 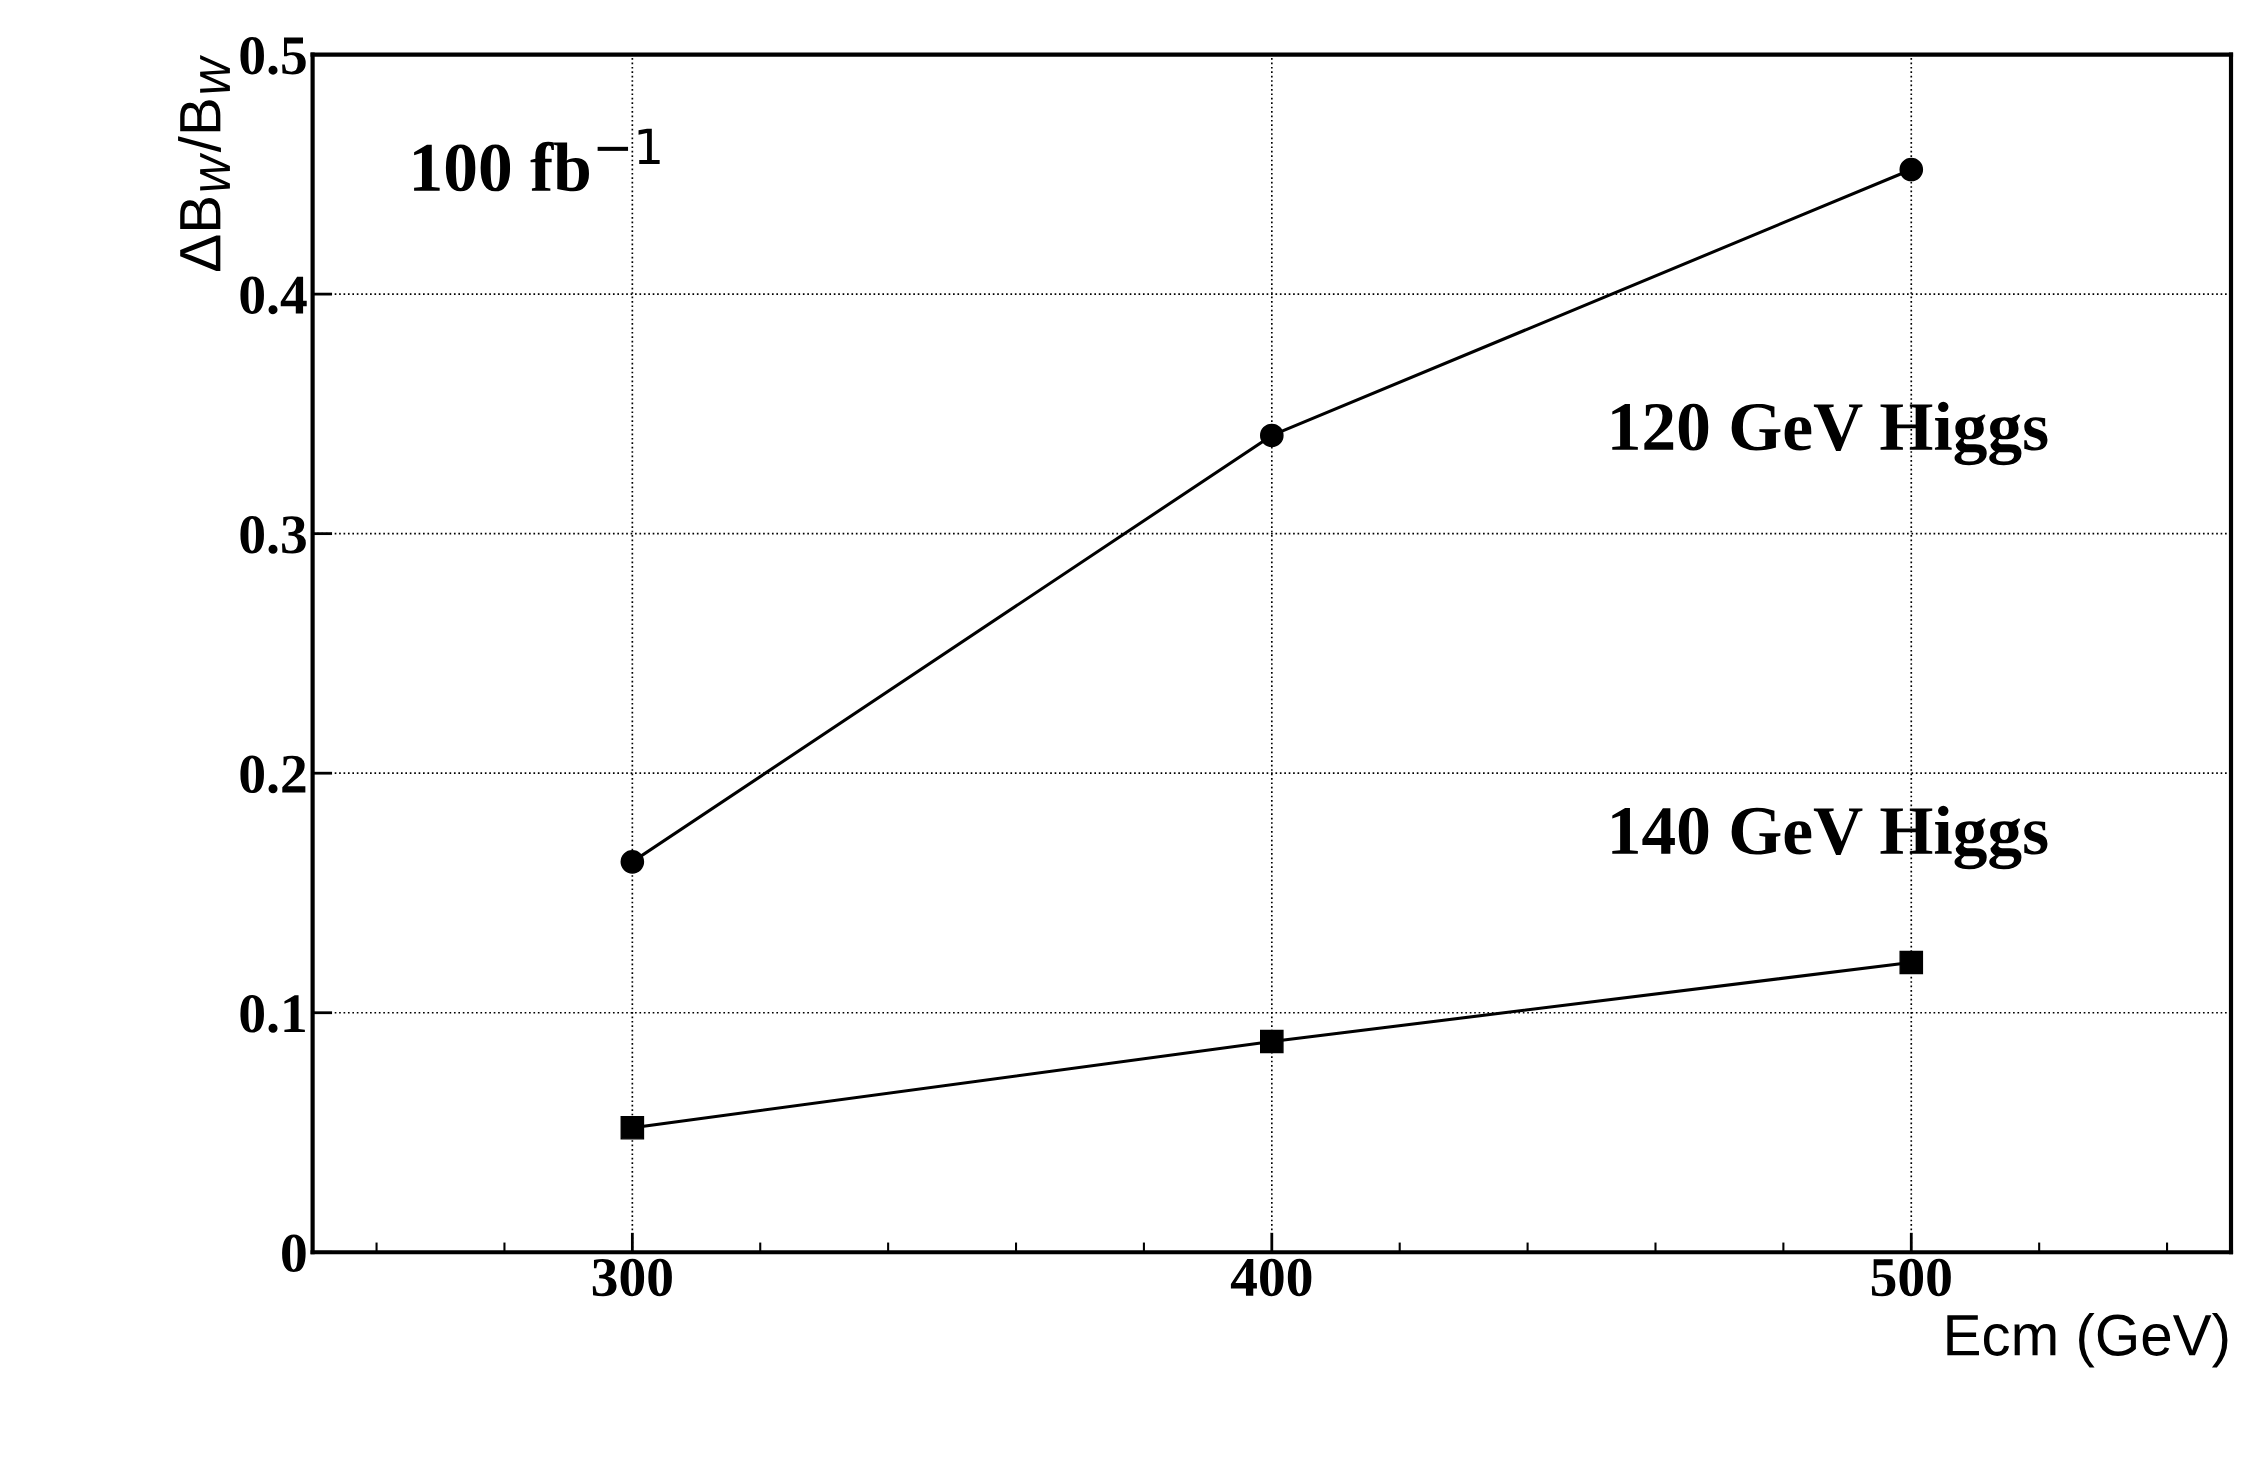 What do you see at coordinates (1830, 837) in the screenshot?
I see `series-label: 140 GeV Higgs` at bounding box center [1830, 837].